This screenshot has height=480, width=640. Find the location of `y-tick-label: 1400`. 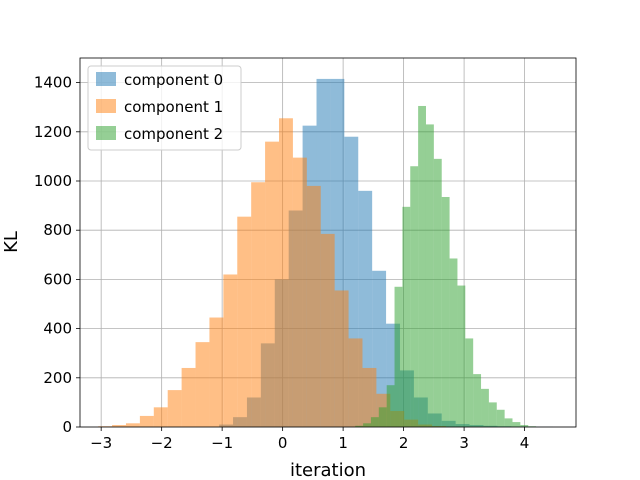

y-tick-label: 1400 is located at coordinates (53, 83).